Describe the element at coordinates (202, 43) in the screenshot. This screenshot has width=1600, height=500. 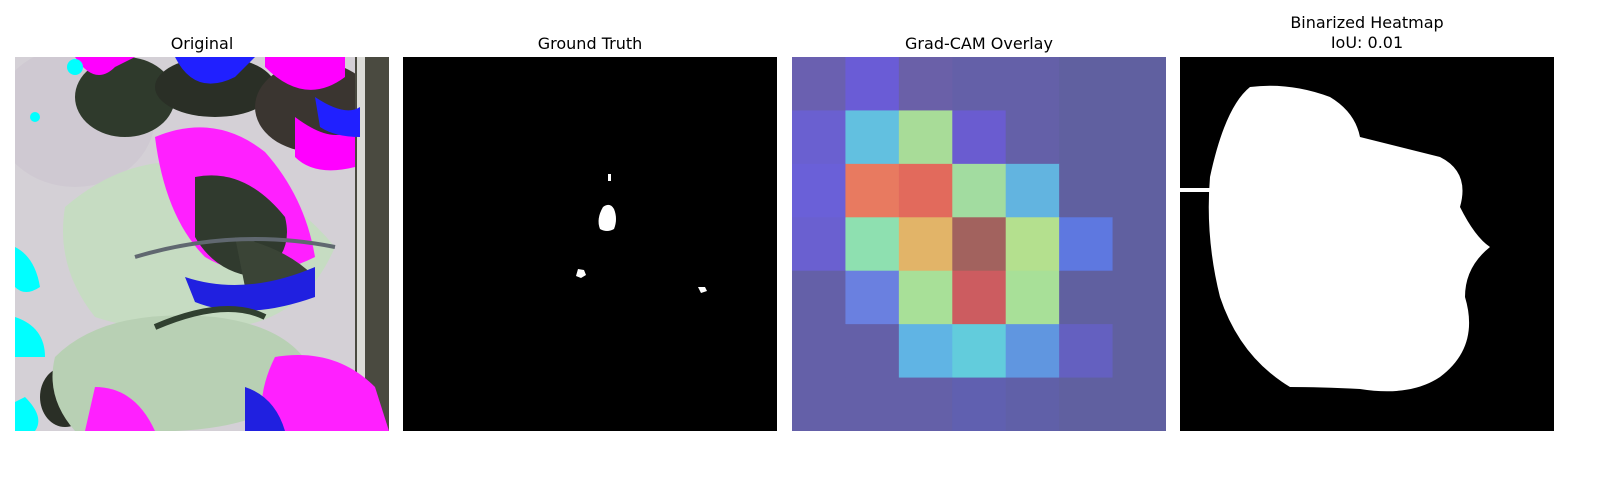
I see `panel-title-original: Original` at that location.